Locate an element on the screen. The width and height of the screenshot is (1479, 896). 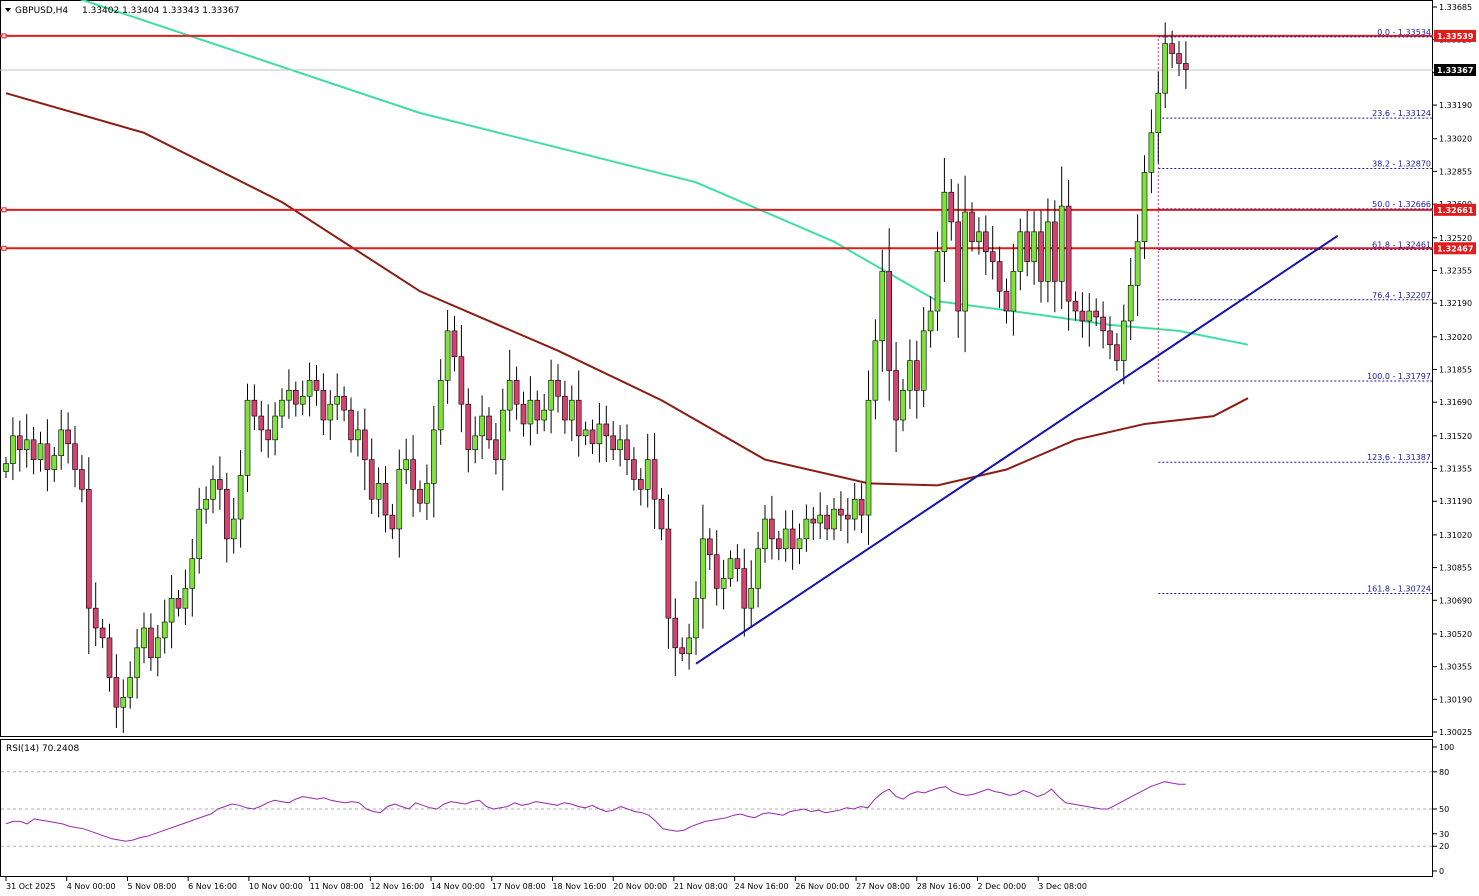
time-tick-label: 18 Nov 16:00 is located at coordinates (579, 886).